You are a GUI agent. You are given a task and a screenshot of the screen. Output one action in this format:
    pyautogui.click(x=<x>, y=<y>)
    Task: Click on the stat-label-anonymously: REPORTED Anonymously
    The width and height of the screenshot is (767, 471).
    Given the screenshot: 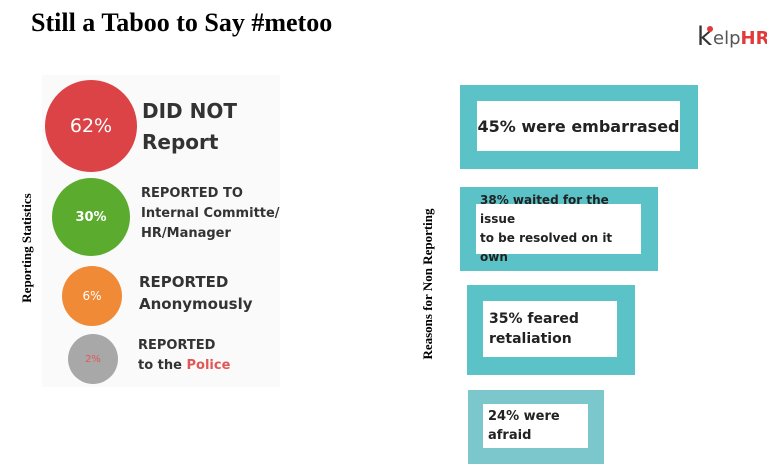 What is the action you would take?
    pyautogui.click(x=196, y=293)
    